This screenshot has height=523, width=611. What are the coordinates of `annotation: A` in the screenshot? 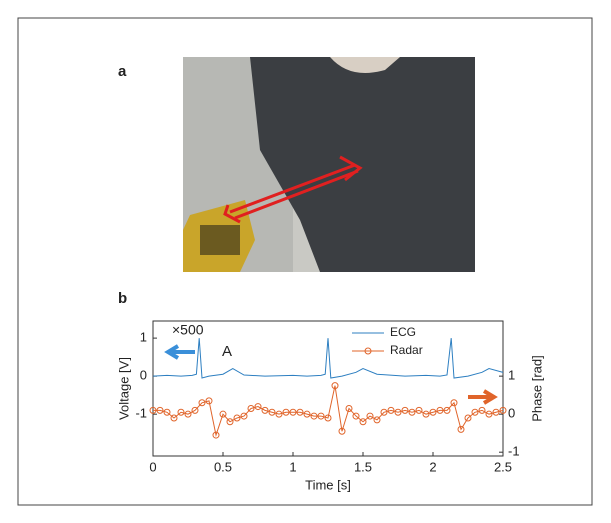 It's located at (227, 351).